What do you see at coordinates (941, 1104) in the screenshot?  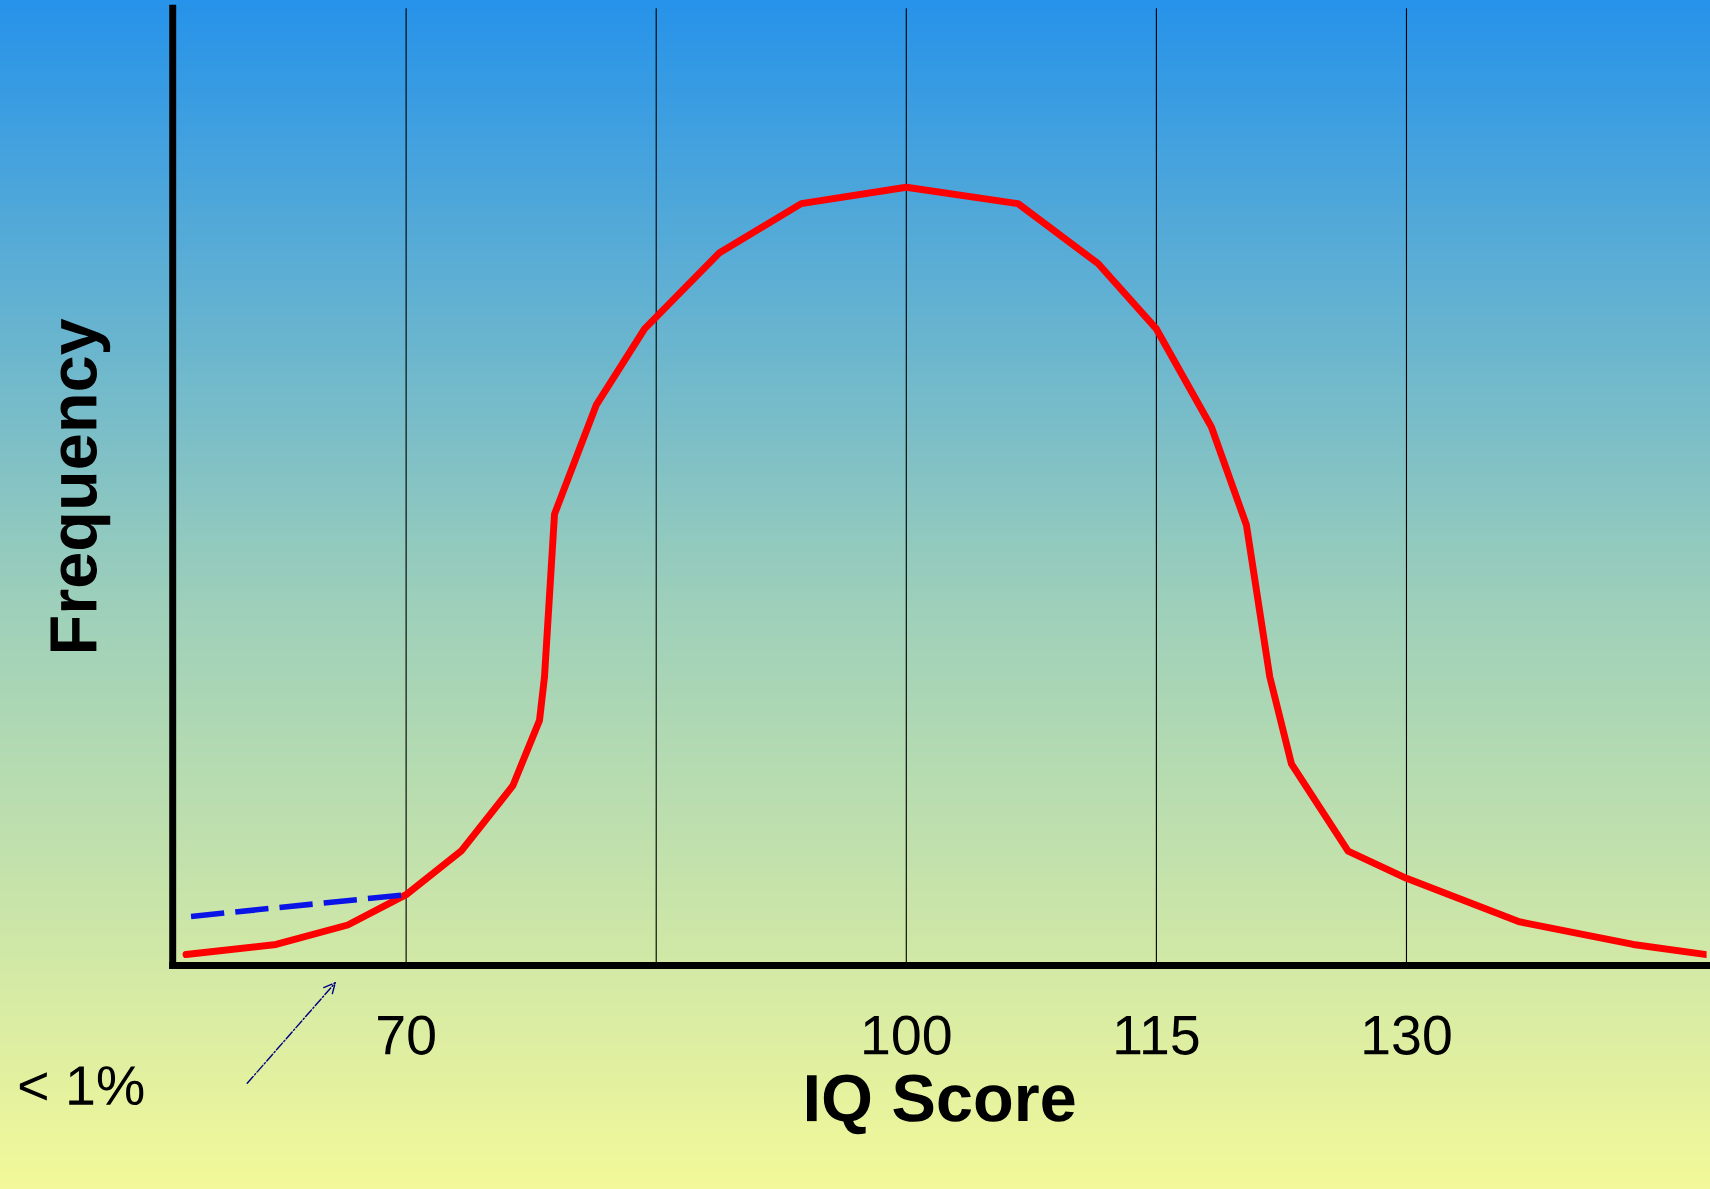 I see `x-axis-title: IQ Score` at bounding box center [941, 1104].